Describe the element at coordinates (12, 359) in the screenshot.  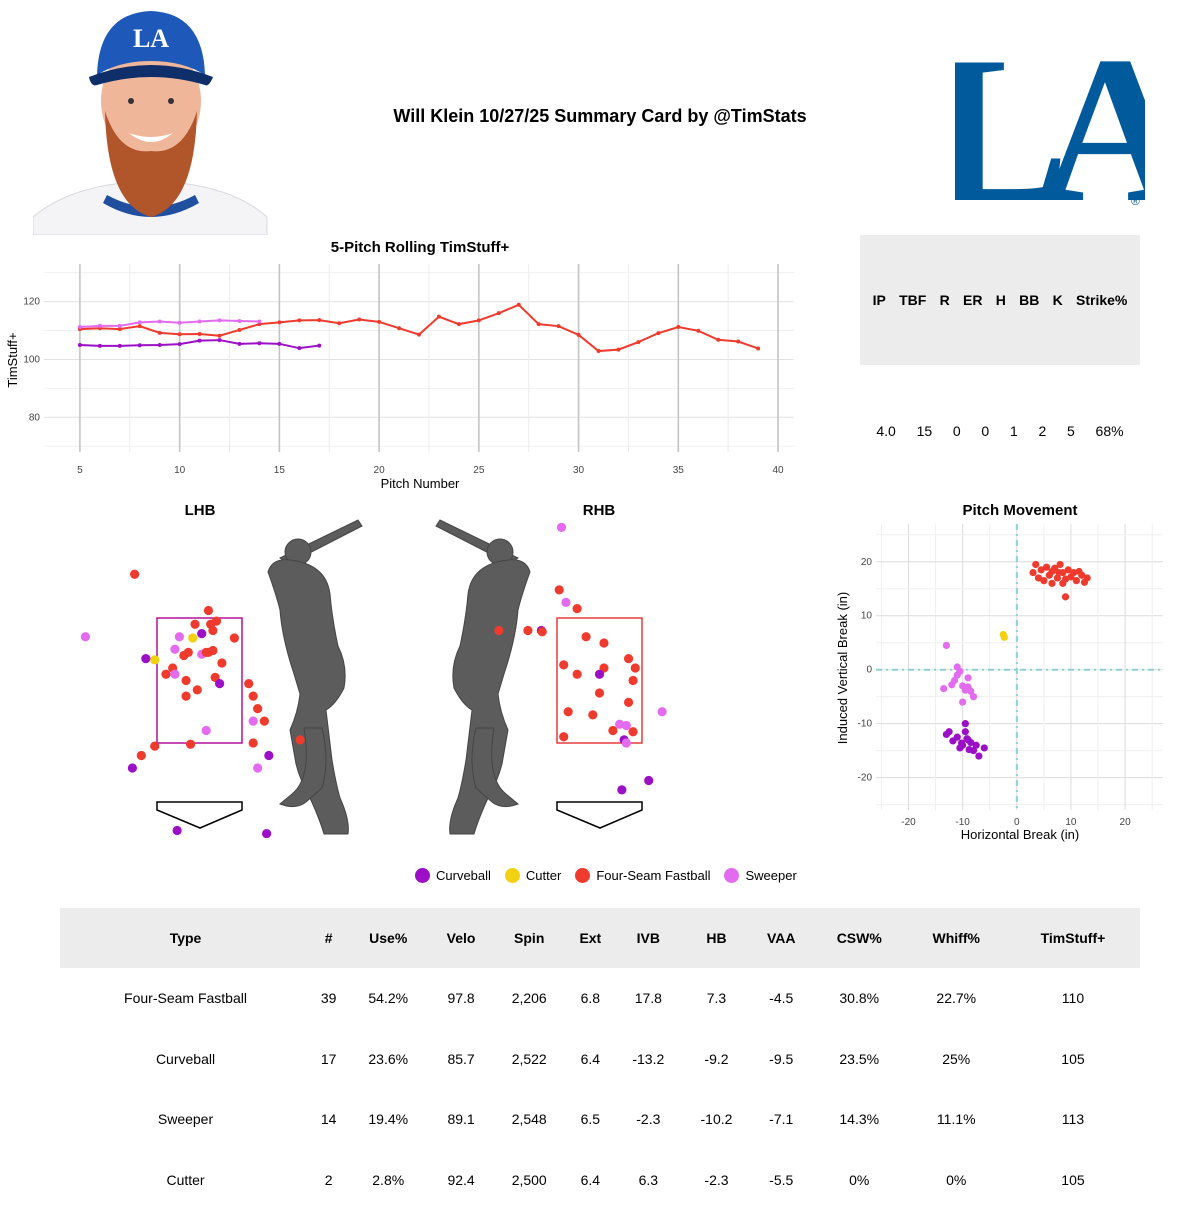
I see `rolling-chart-ylabel: TimStuff+` at that location.